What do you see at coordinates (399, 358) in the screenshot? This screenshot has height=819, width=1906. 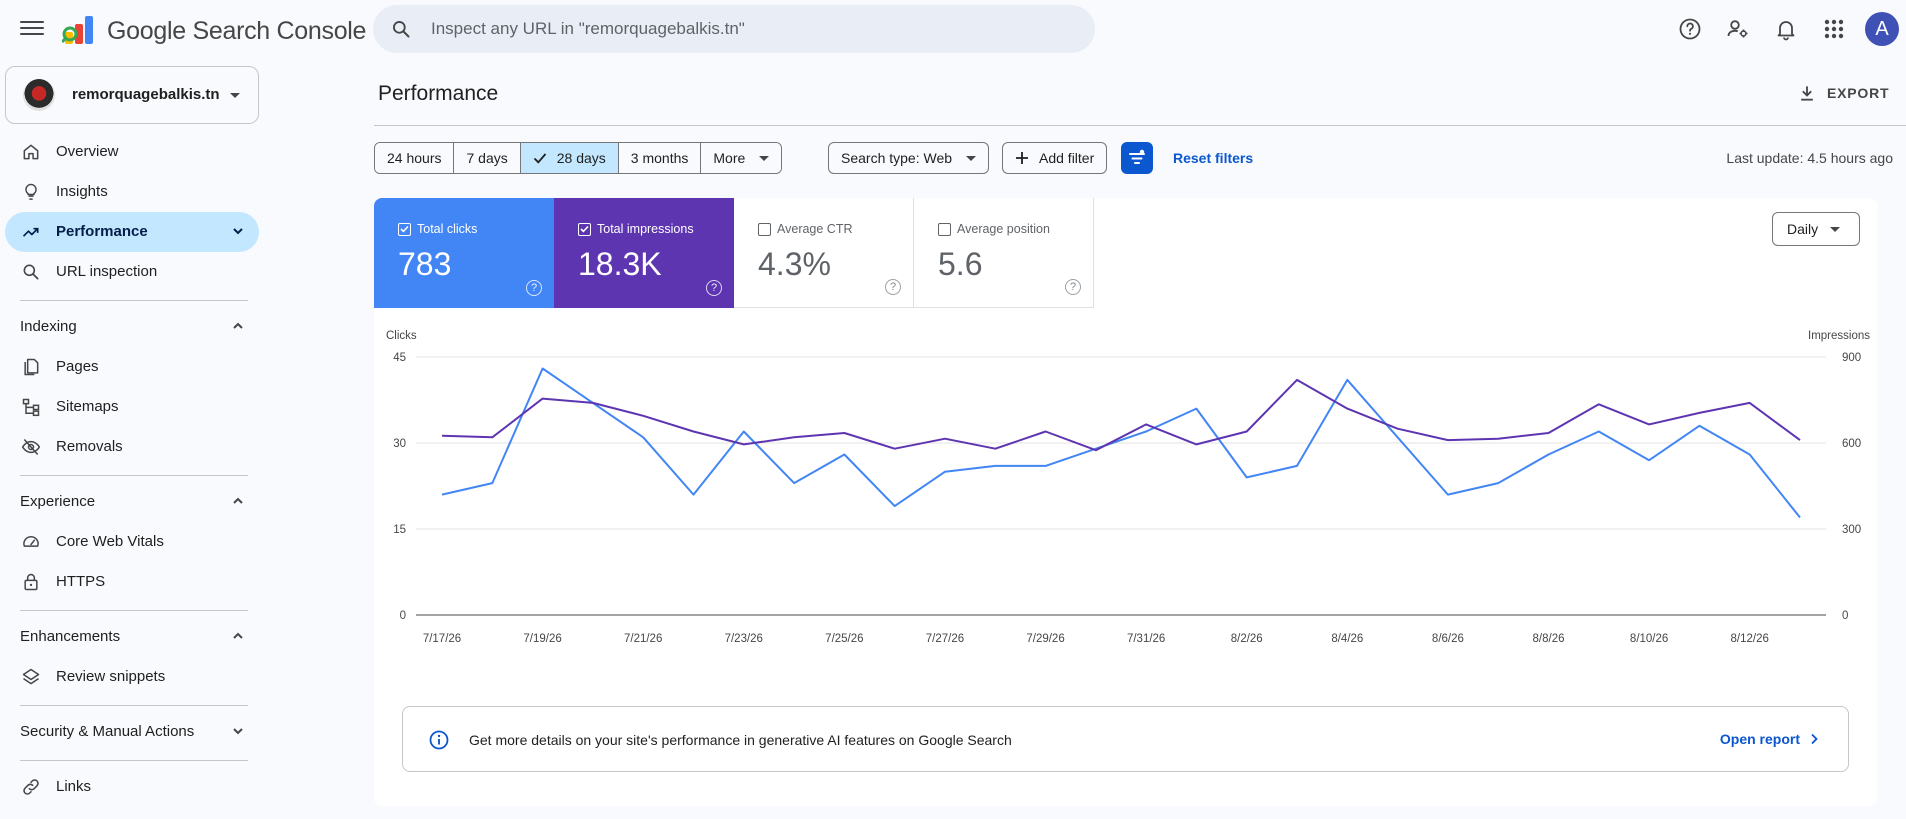 I see `y-left-tick-label: 45` at bounding box center [399, 358].